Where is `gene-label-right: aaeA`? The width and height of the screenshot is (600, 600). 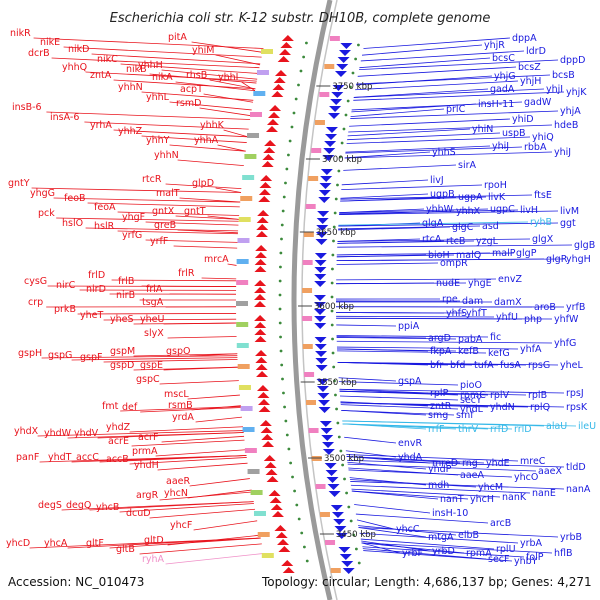 gene-label-right: aaeA is located at coordinates (472, 475).